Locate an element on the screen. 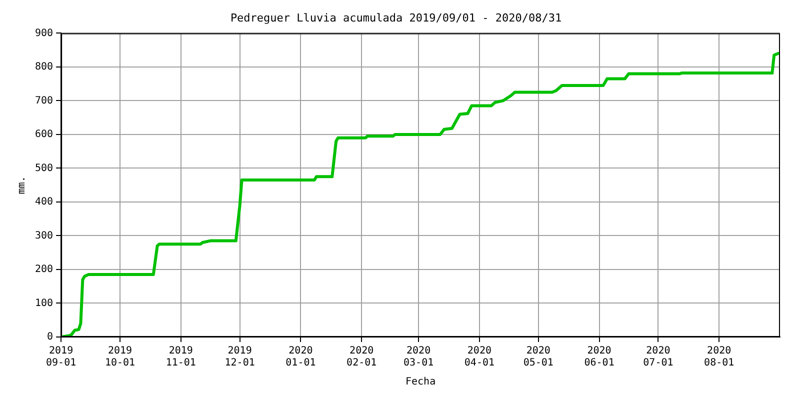 This screenshot has height=400, width=800. y-tick-label: 600 is located at coordinates (44, 134).